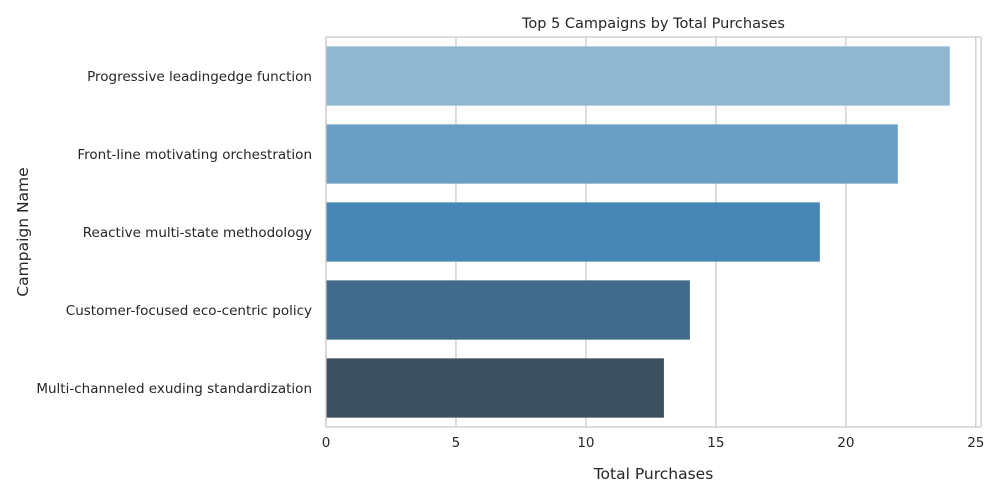 Image resolution: width=1000 pixels, height=500 pixels. I want to click on y-tick-label-1: Progressive leadingedge function, so click(199, 77).